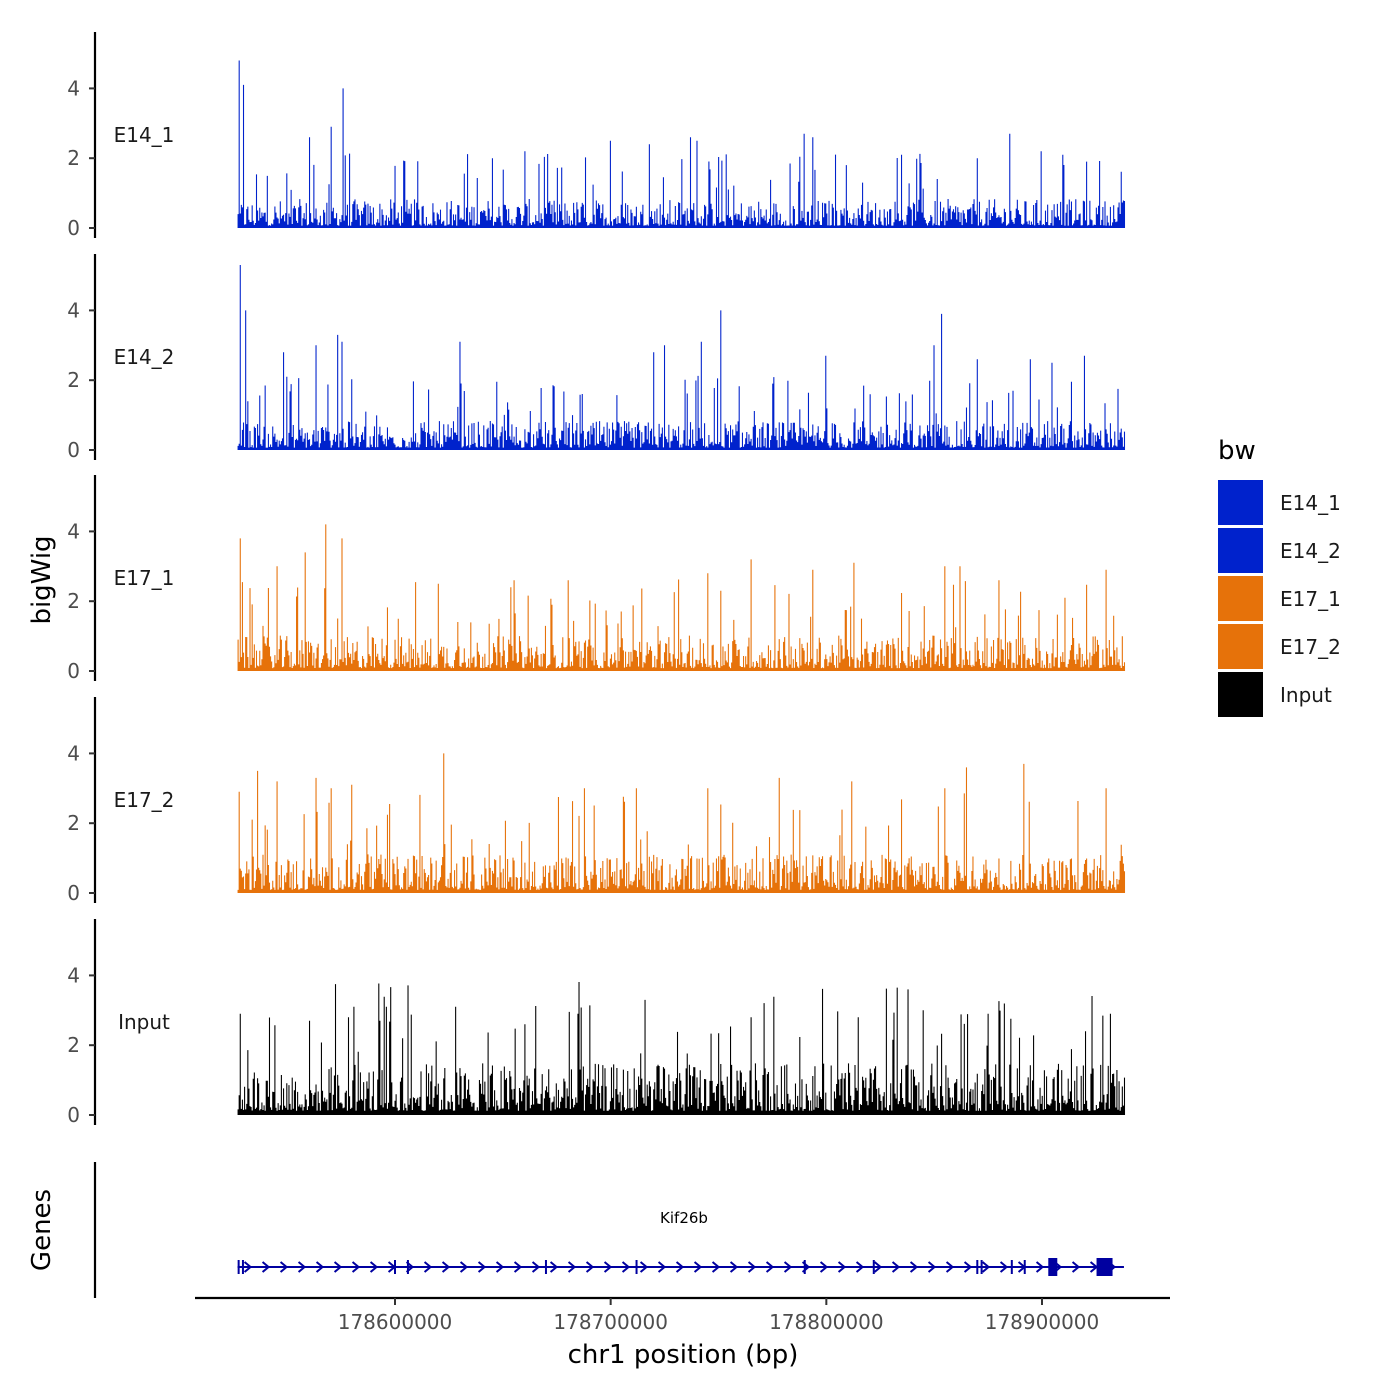 This screenshot has width=1400, height=1400. Describe the element at coordinates (608, 1230) in the screenshot. I see `gene-track: Kif26b` at that location.